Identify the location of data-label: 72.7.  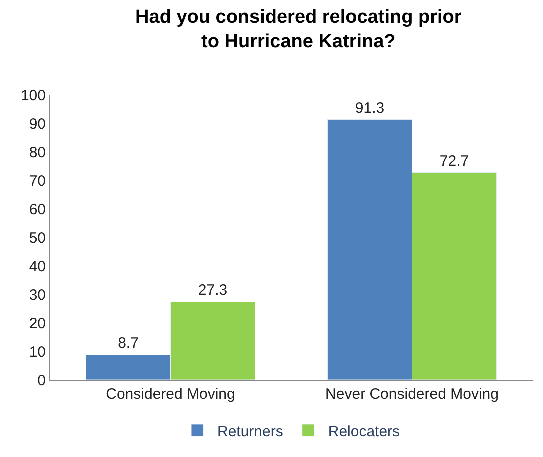
(455, 161).